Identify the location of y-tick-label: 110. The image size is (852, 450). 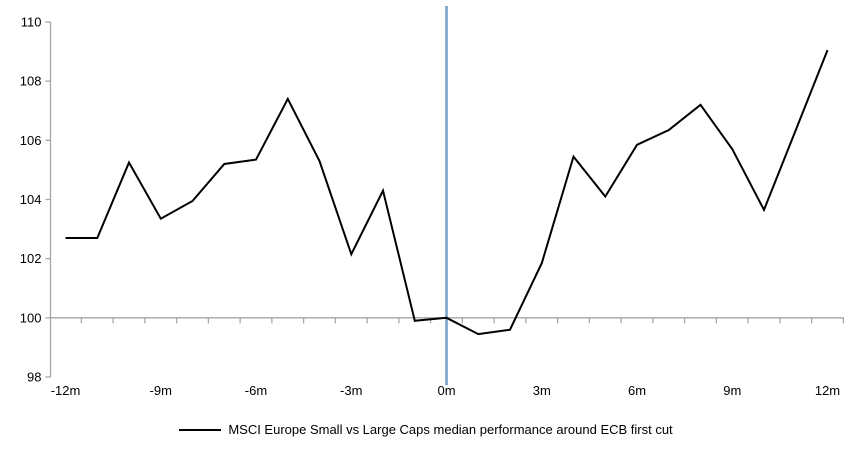
(31, 22).